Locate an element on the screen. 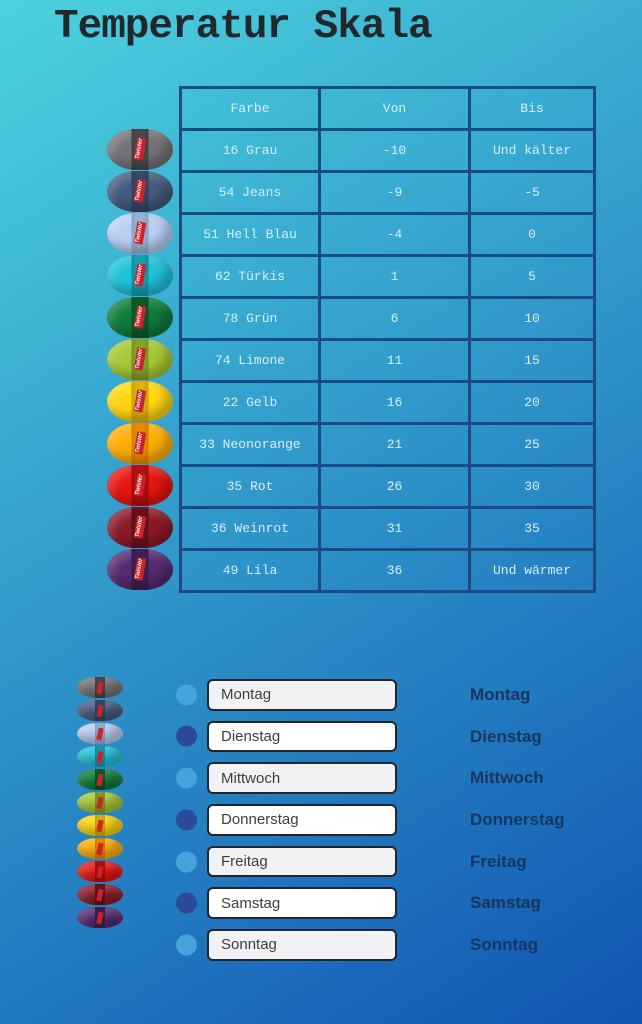 This screenshot has height=1024, width=642. day-input-sonntag is located at coordinates (302, 945).